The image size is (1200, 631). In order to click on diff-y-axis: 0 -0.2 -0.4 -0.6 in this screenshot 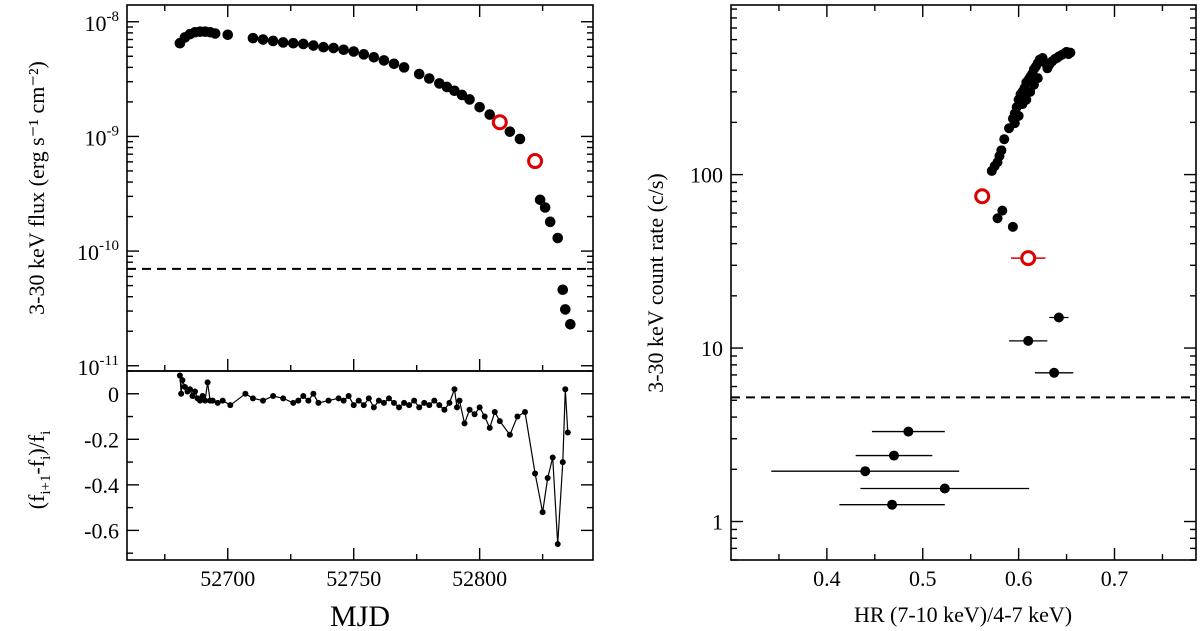, I will do `click(338, 462)`.